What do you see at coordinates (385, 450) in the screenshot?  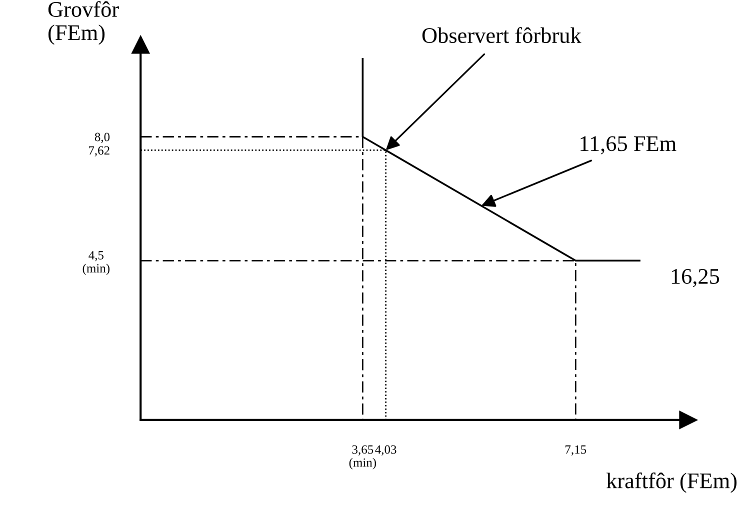 I see `x-tick-label: 4,03` at bounding box center [385, 450].